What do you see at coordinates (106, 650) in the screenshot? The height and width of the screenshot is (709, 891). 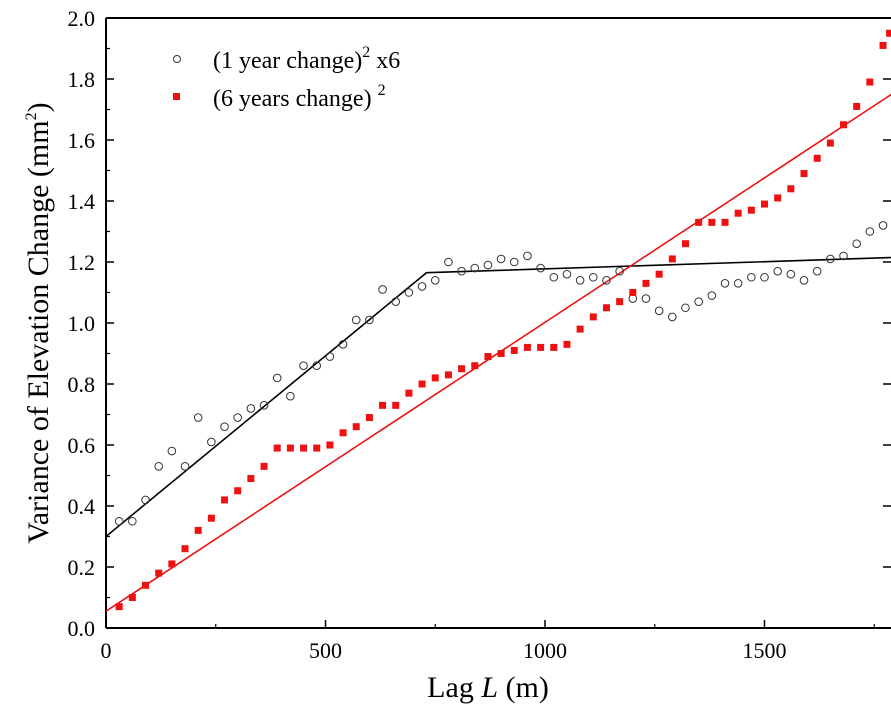 I see `x-tick-label: 0` at bounding box center [106, 650].